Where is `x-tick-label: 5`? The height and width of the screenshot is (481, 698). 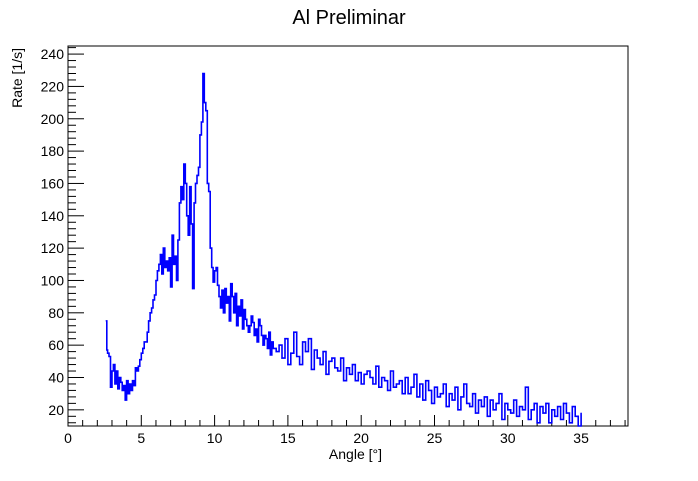
x-tick-label: 5 is located at coordinates (141, 438).